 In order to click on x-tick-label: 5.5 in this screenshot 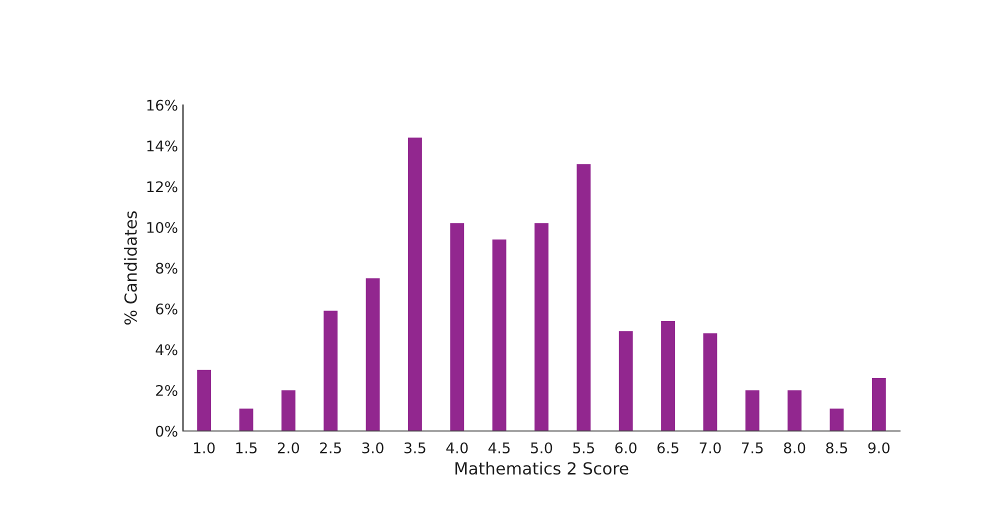, I will do `click(583, 448)`.